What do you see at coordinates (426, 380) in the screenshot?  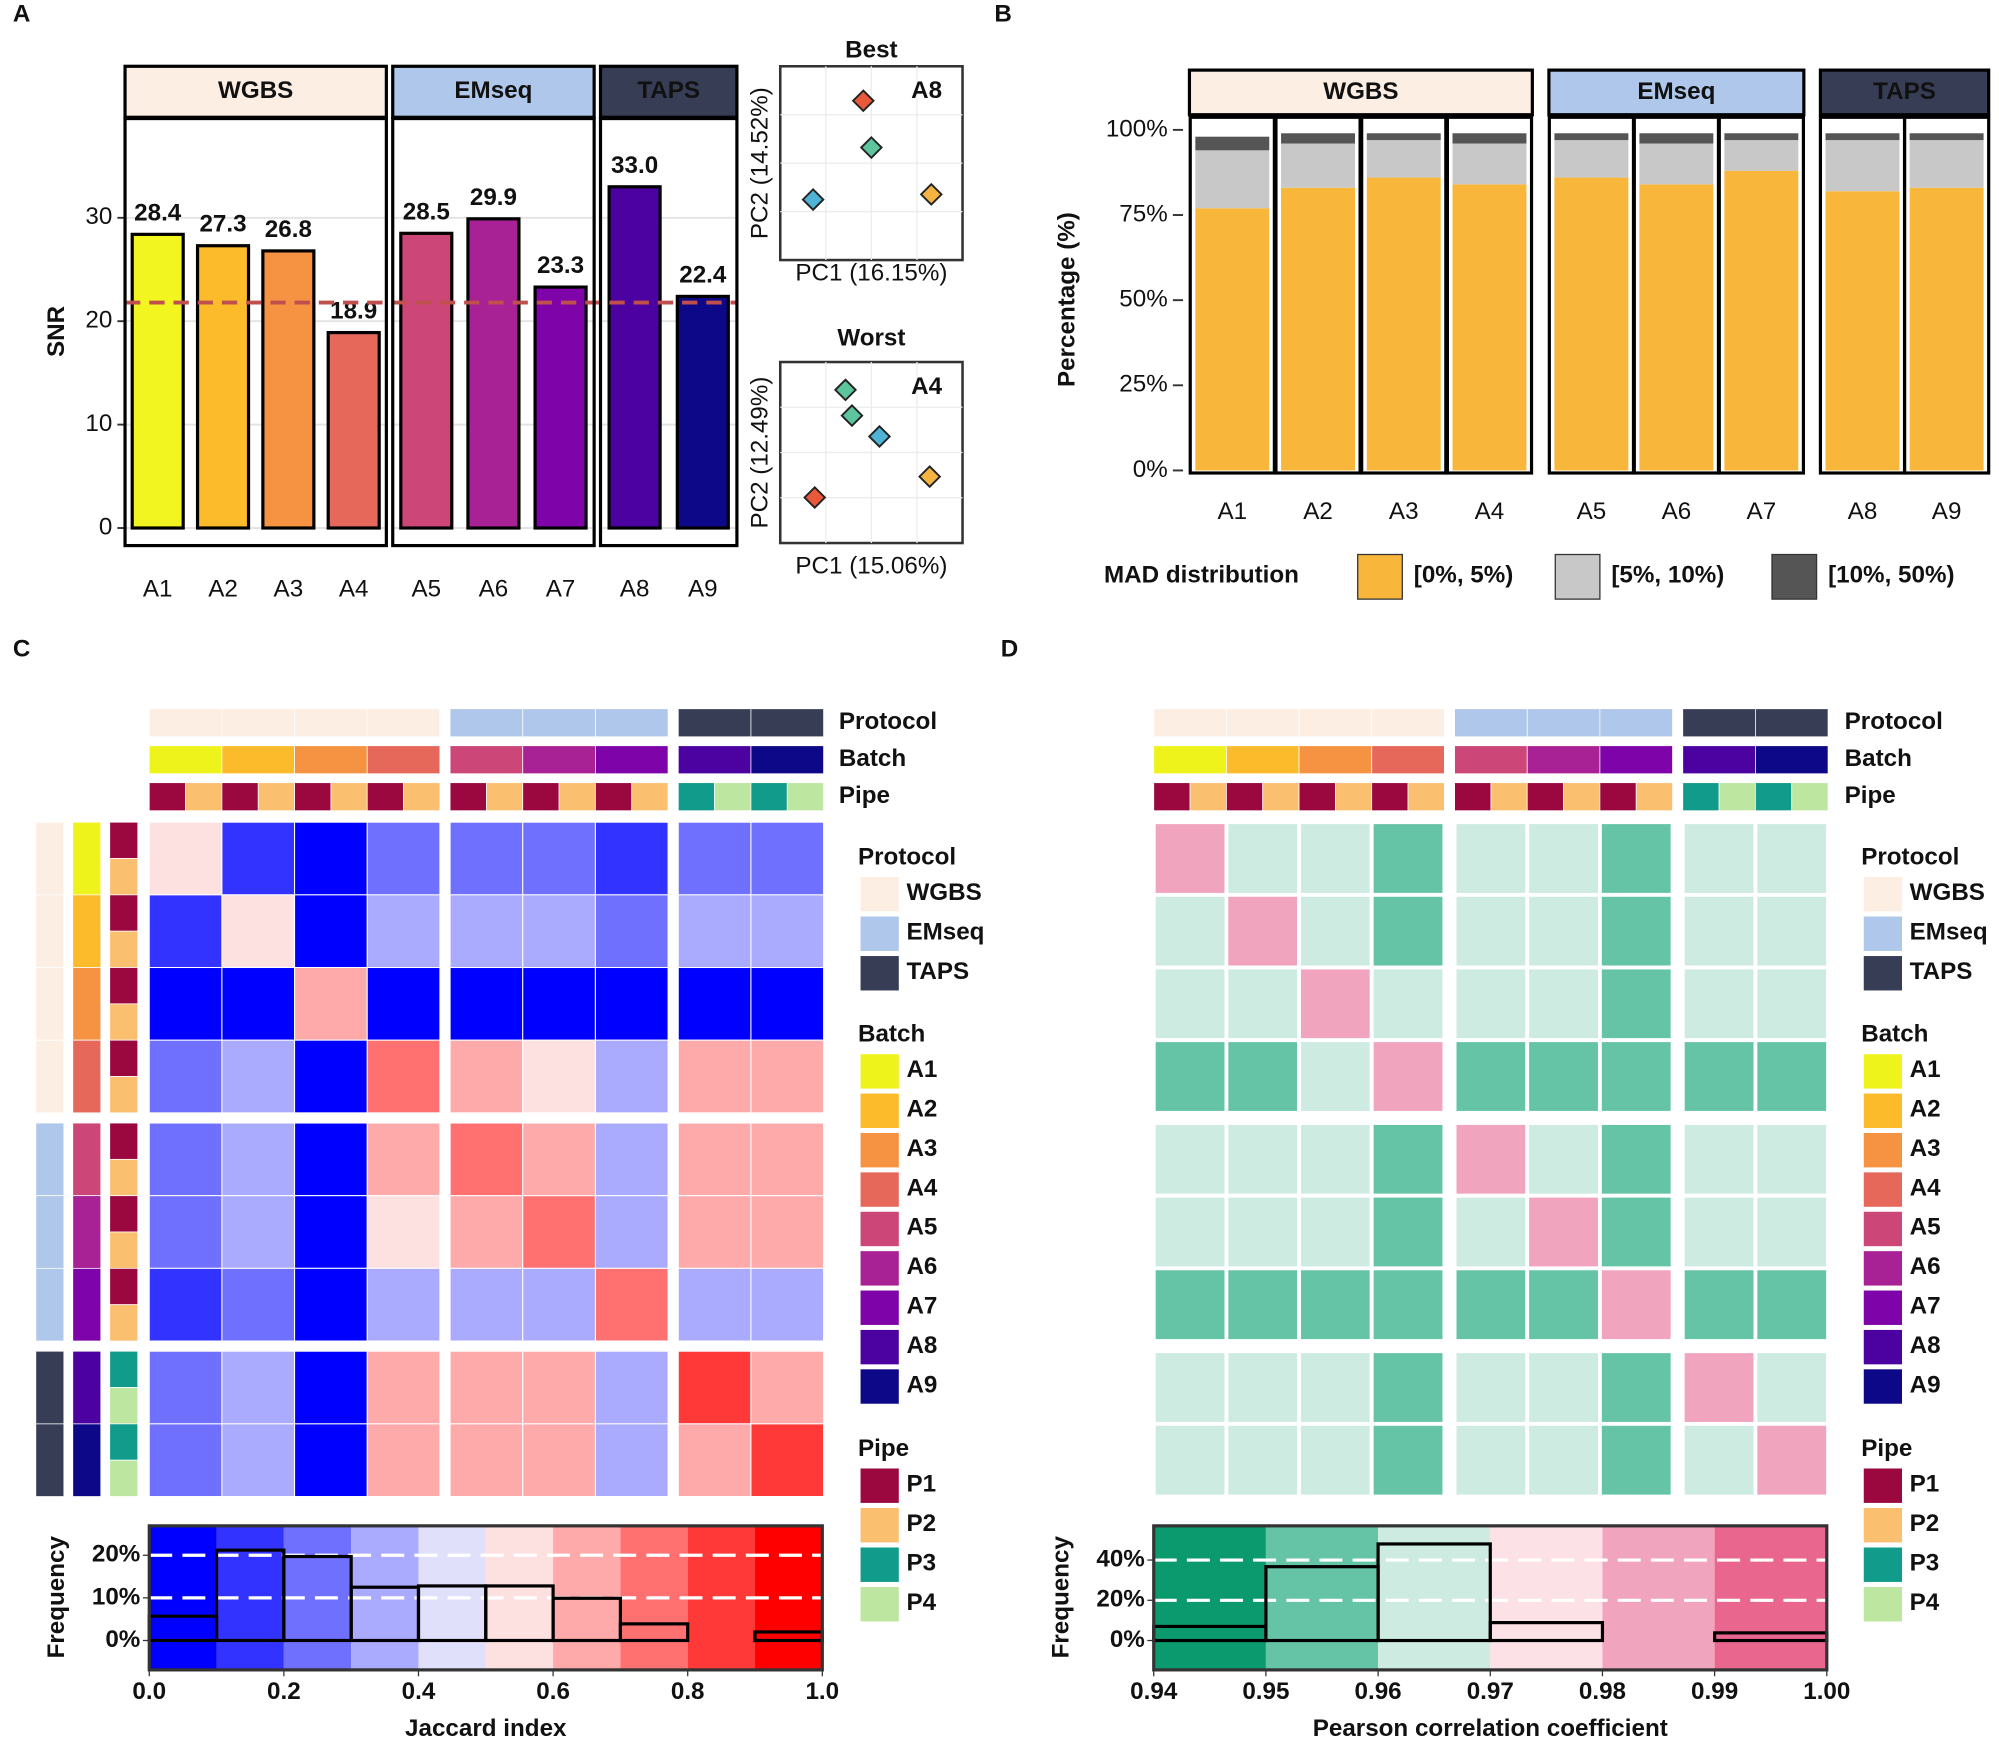 I see `bar` at bounding box center [426, 380].